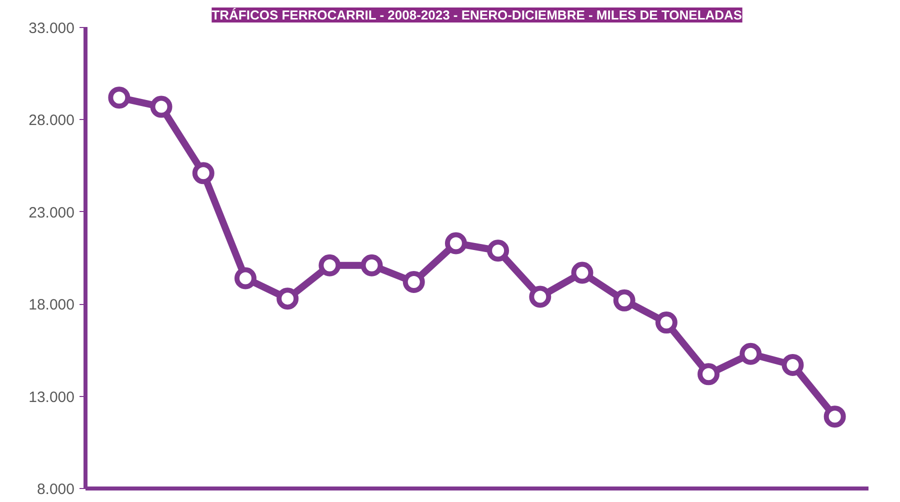  I want to click on y-tick-label: 13.000, so click(51, 397).